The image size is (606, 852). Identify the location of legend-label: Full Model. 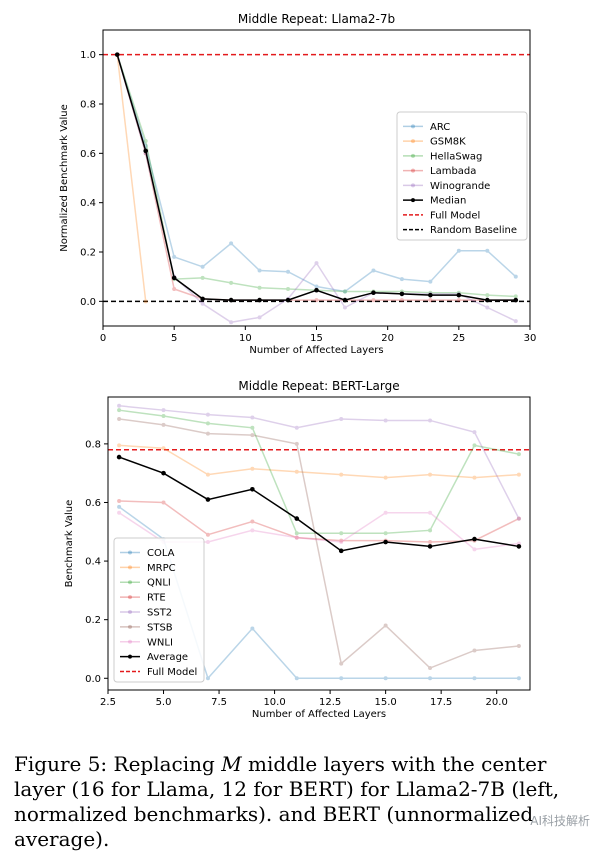
(455, 215).